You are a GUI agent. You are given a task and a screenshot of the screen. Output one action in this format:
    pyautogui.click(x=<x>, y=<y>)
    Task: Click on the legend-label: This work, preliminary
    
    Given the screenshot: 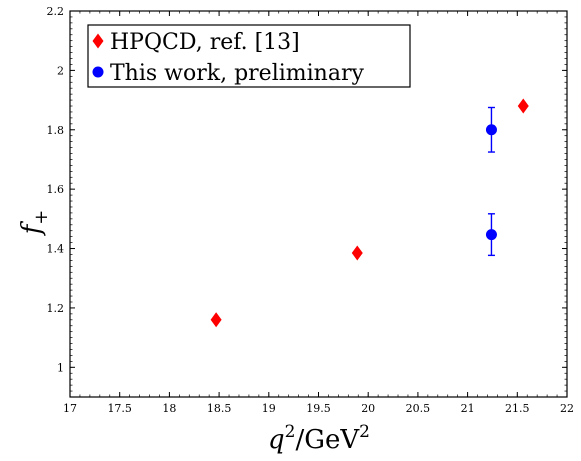 What is the action you would take?
    pyautogui.click(x=237, y=73)
    